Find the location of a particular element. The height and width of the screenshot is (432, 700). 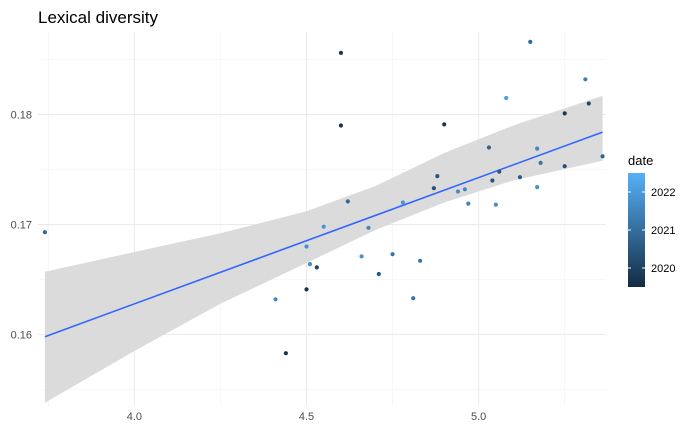

y-tick-label: 0.17 is located at coordinates (21, 226).